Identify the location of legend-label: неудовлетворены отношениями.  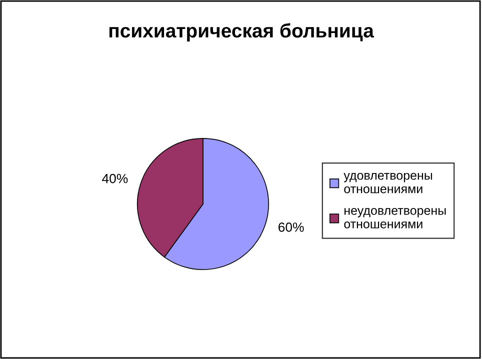
(395, 218).